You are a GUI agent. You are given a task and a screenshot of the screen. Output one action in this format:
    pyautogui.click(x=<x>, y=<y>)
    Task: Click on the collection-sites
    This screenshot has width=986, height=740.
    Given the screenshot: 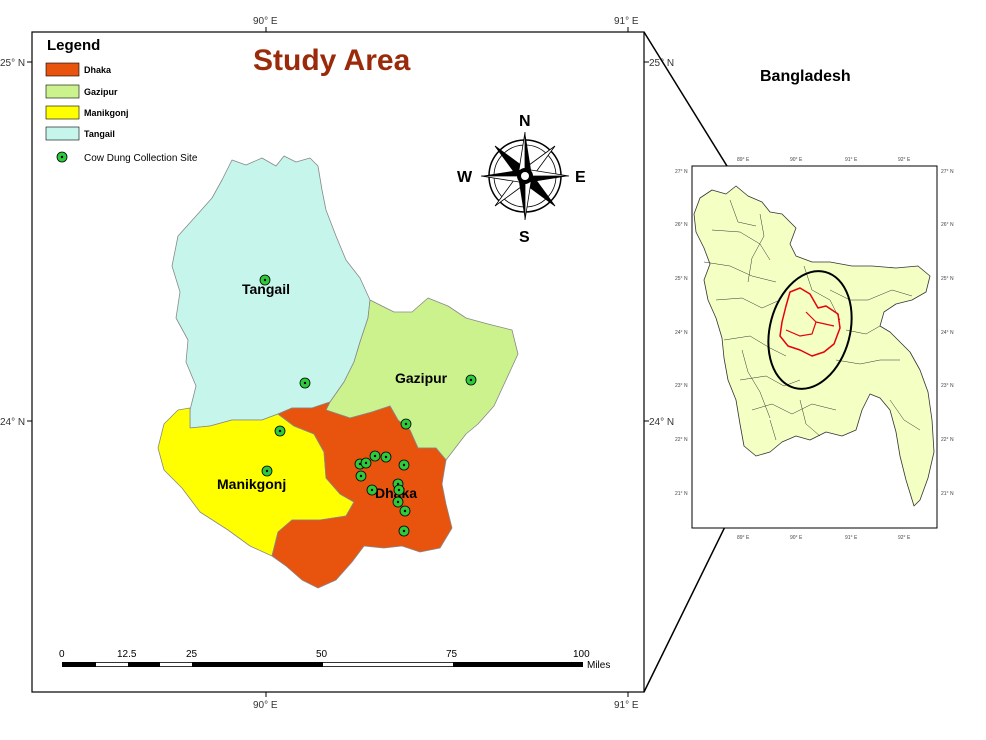 What is the action you would take?
    pyautogui.click(x=368, y=405)
    